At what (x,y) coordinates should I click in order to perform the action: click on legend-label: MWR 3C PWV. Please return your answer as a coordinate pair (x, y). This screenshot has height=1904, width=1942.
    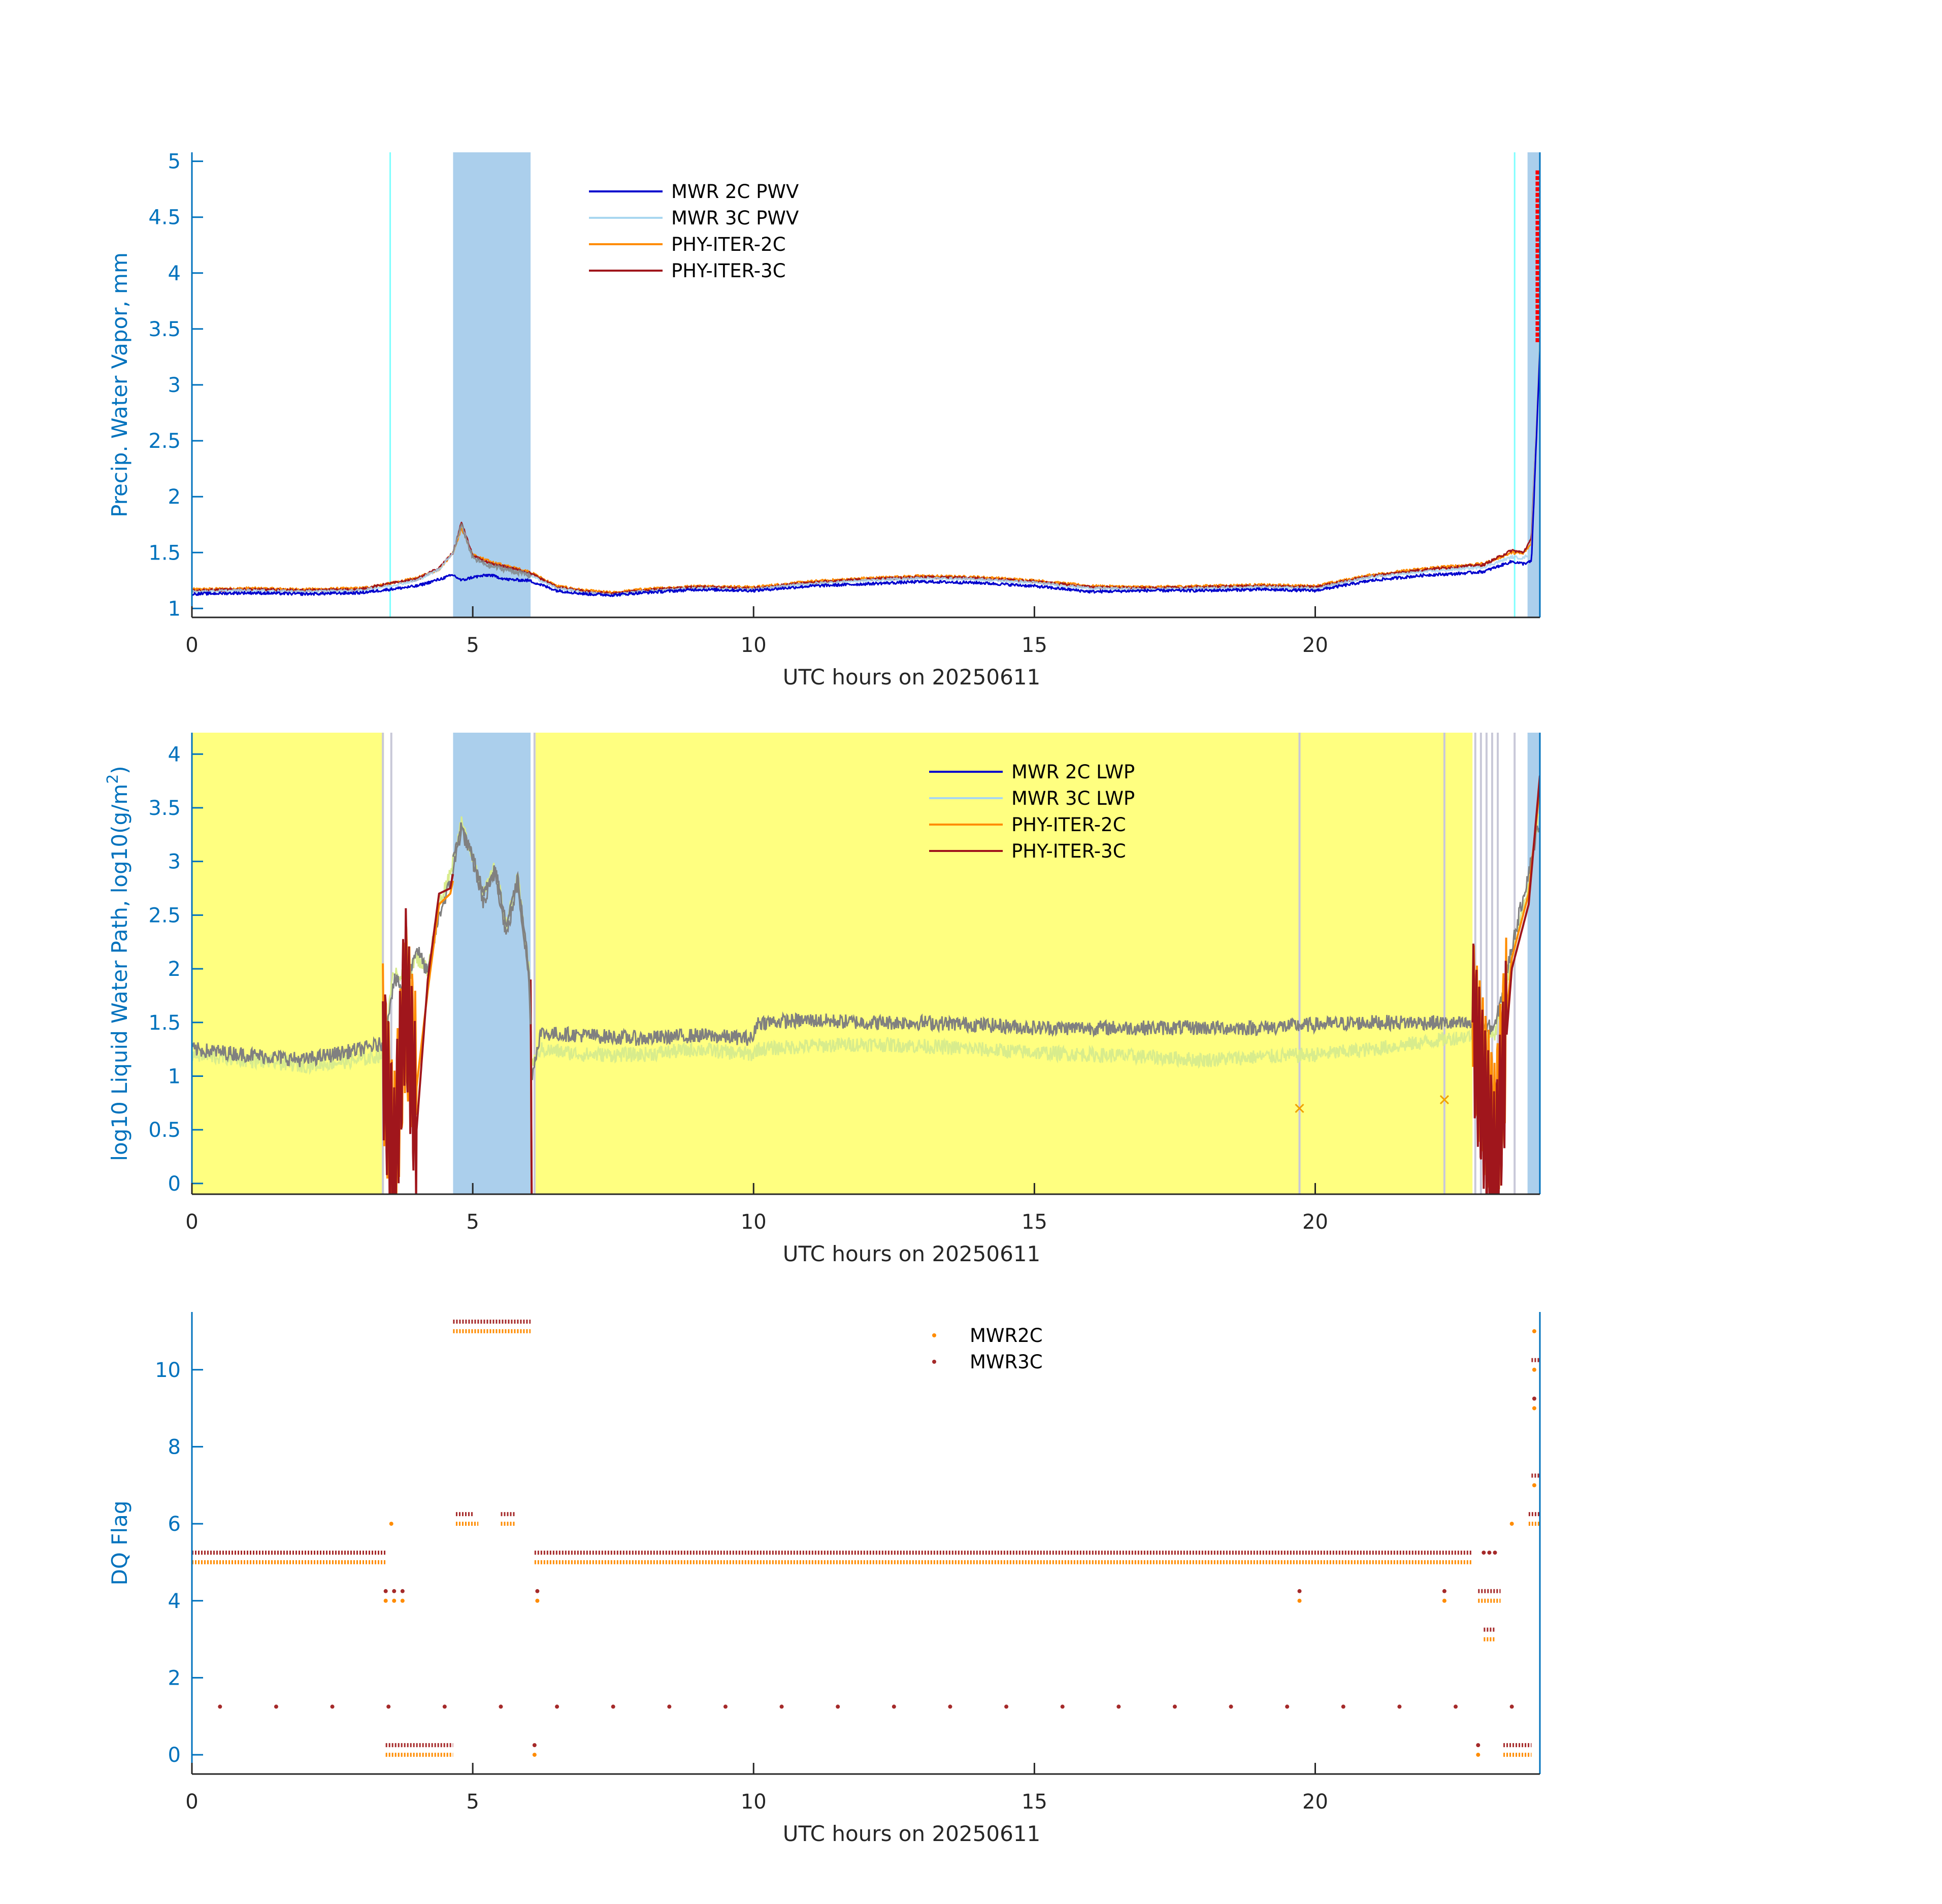
    Looking at the image, I should click on (735, 218).